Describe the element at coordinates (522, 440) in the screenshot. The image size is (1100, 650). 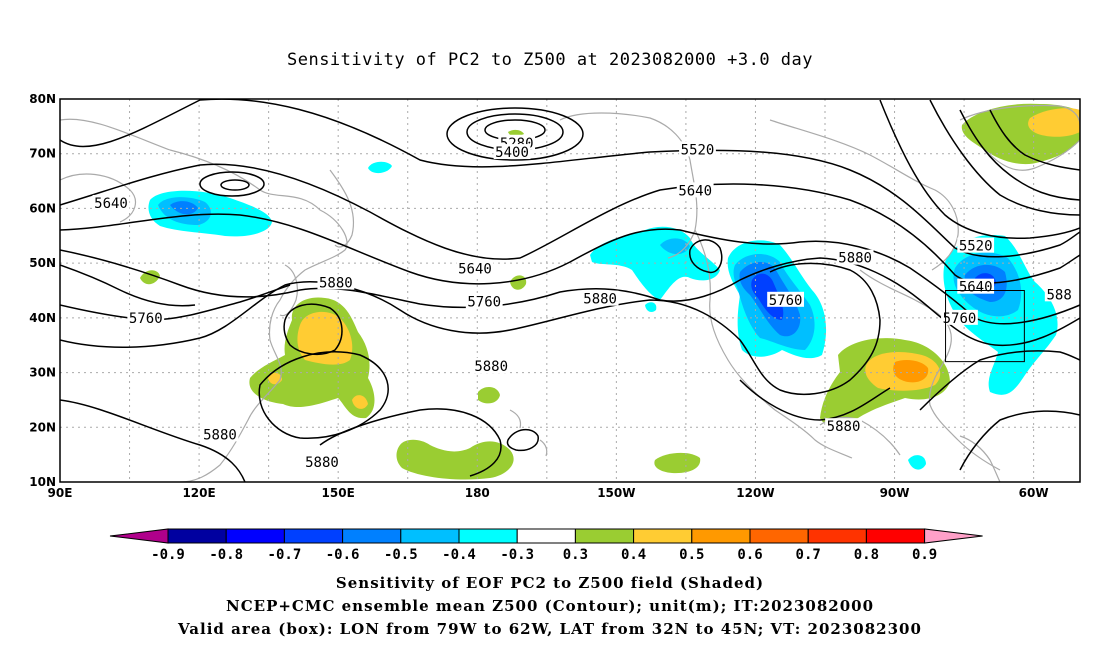
I see `contour-5880-small-pacific` at that location.